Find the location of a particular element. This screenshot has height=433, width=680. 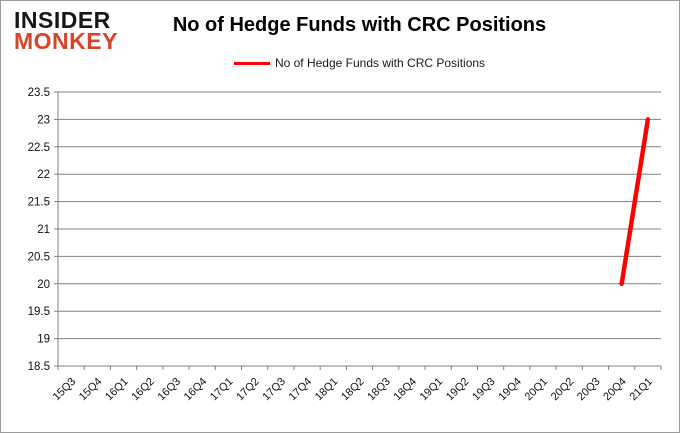

x-tick-label: 15Q4 is located at coordinates (91, 390).